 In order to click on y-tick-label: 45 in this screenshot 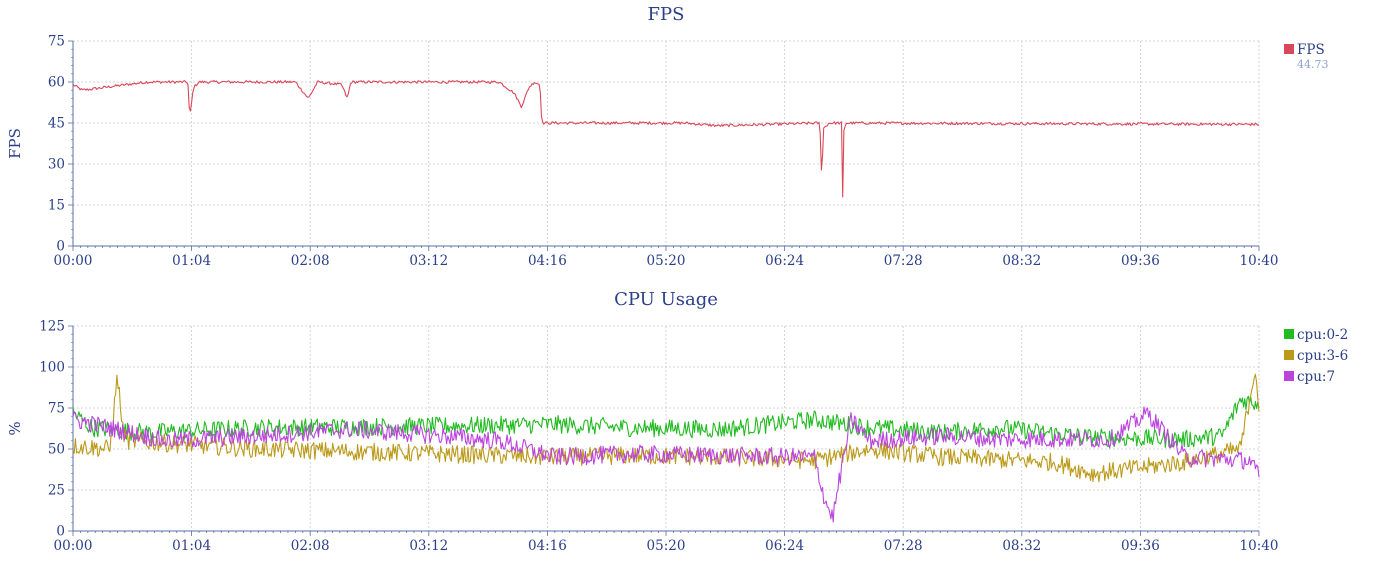, I will do `click(56, 124)`.